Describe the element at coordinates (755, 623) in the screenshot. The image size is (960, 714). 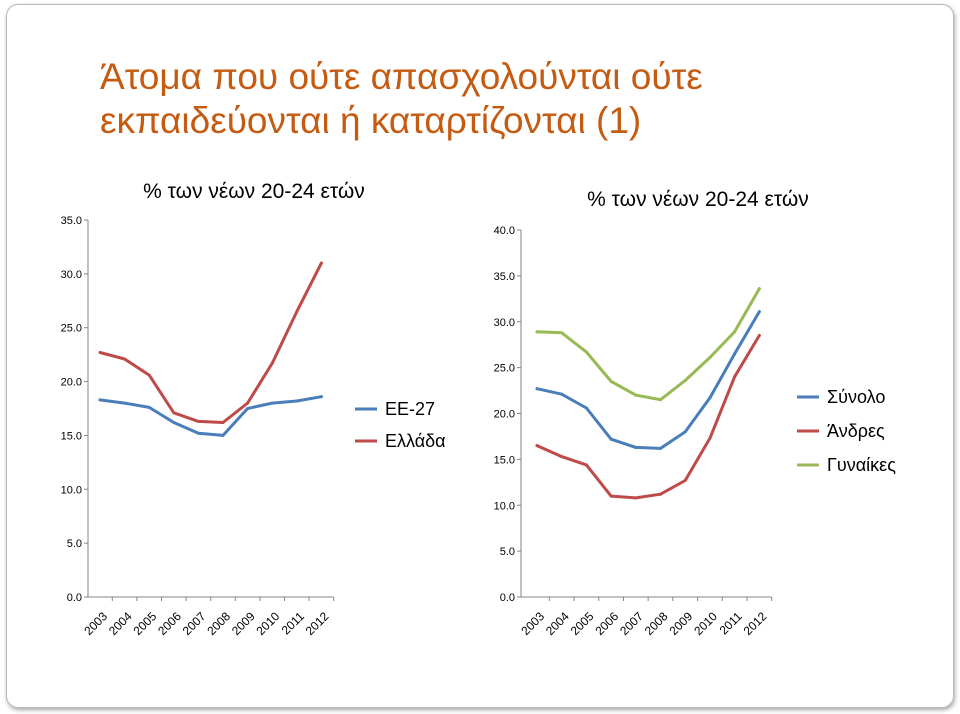
I see `chart2-x-tick-label: 2012` at that location.